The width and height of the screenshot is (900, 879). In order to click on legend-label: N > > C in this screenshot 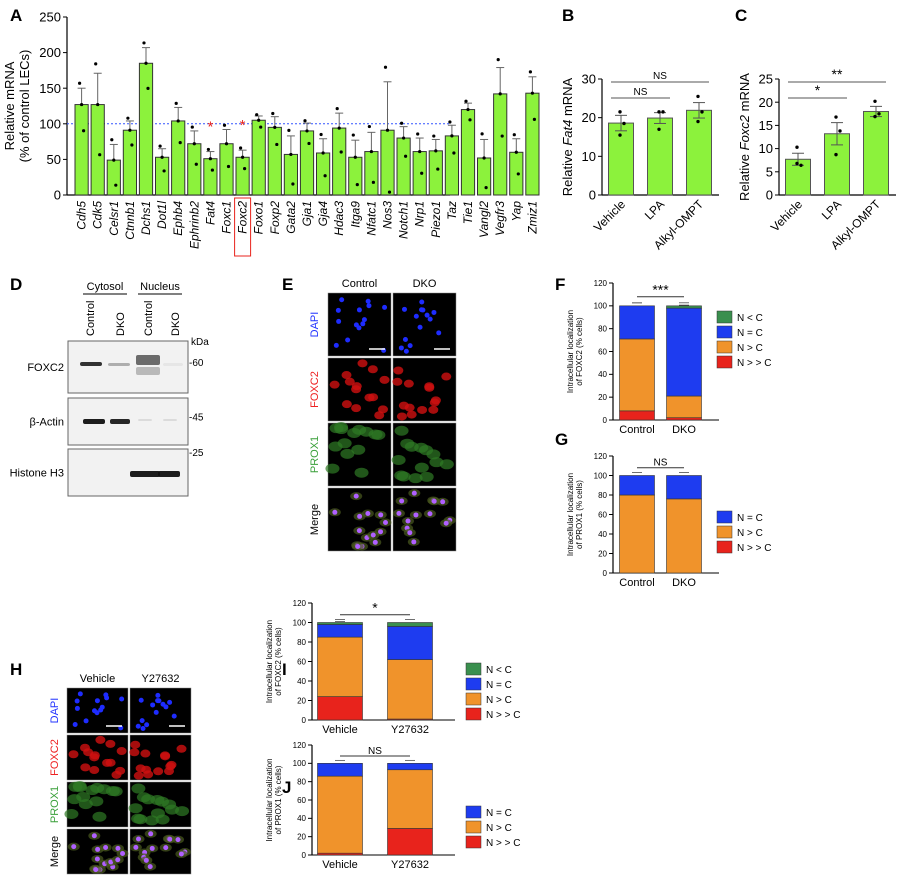, I will do `click(754, 548)`.